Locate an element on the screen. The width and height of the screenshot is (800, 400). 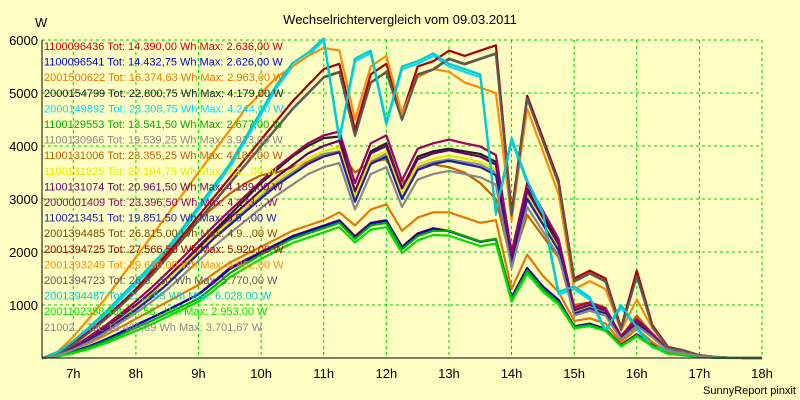
x-tick-label: 17h is located at coordinates (700, 373).